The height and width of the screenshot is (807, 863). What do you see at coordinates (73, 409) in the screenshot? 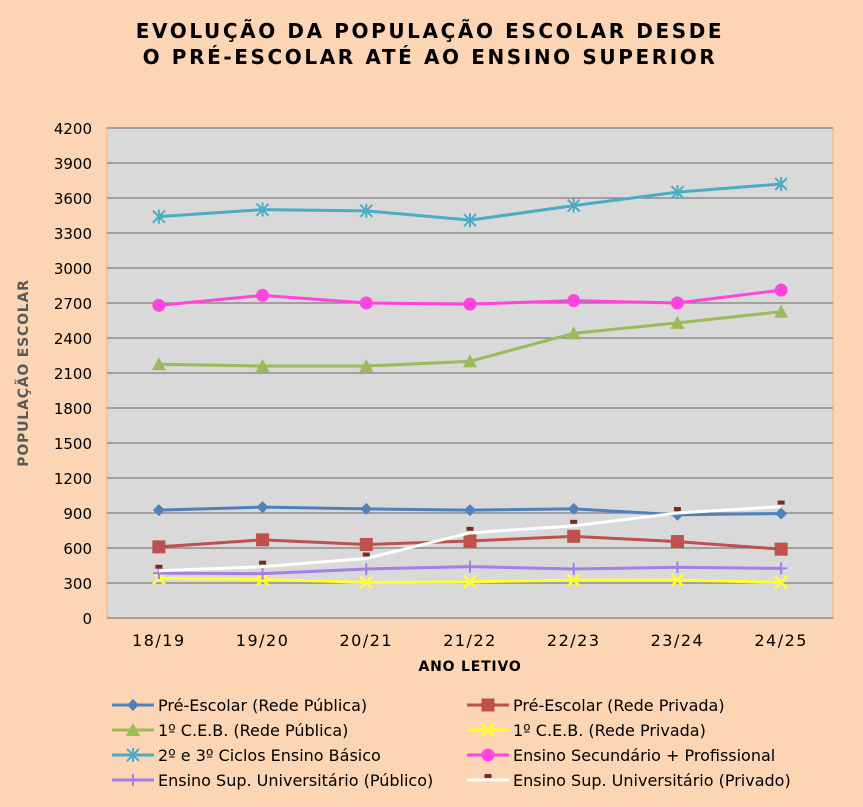
I see `y-tick-label: 1800` at bounding box center [73, 409].